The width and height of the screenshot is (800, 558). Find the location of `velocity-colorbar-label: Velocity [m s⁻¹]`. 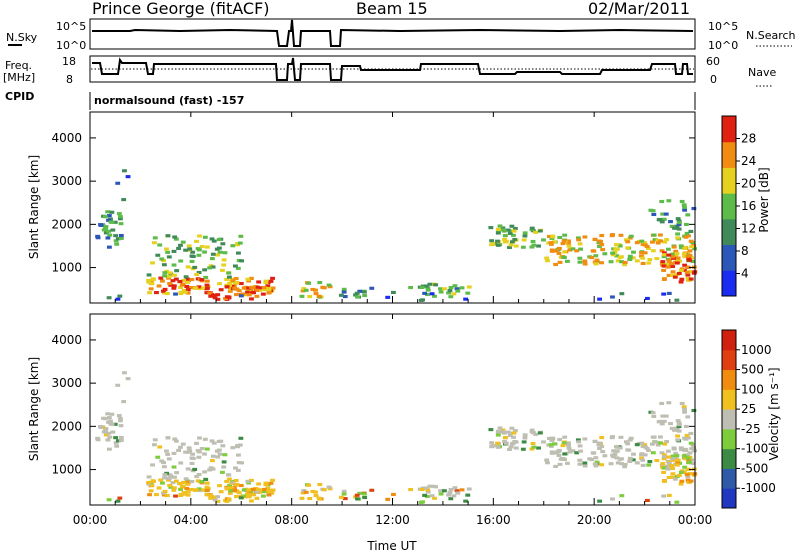

velocity-colorbar-label: Velocity [m s⁻¹] is located at coordinates (774, 413).